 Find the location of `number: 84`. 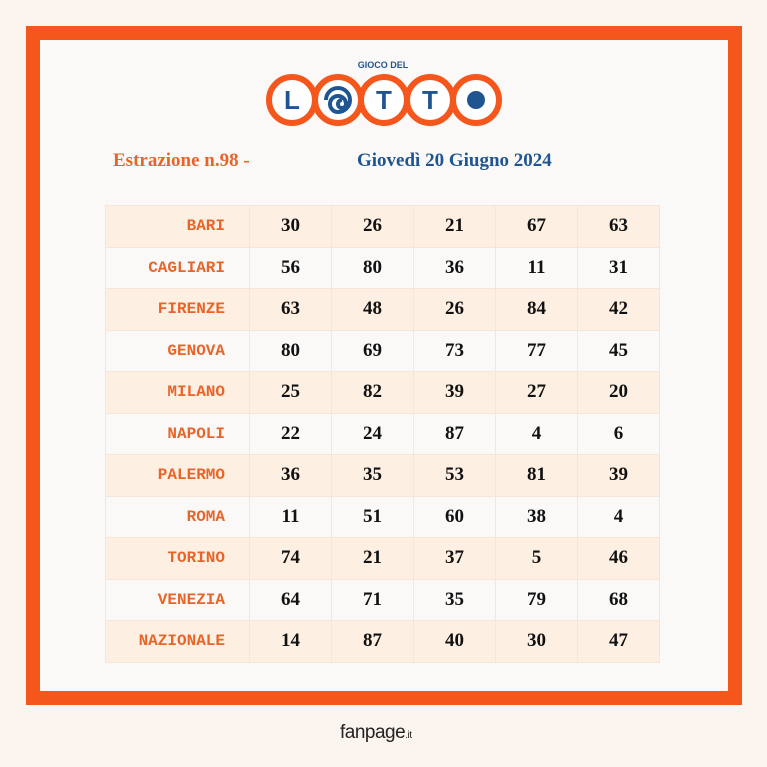

number: 84 is located at coordinates (536, 309).